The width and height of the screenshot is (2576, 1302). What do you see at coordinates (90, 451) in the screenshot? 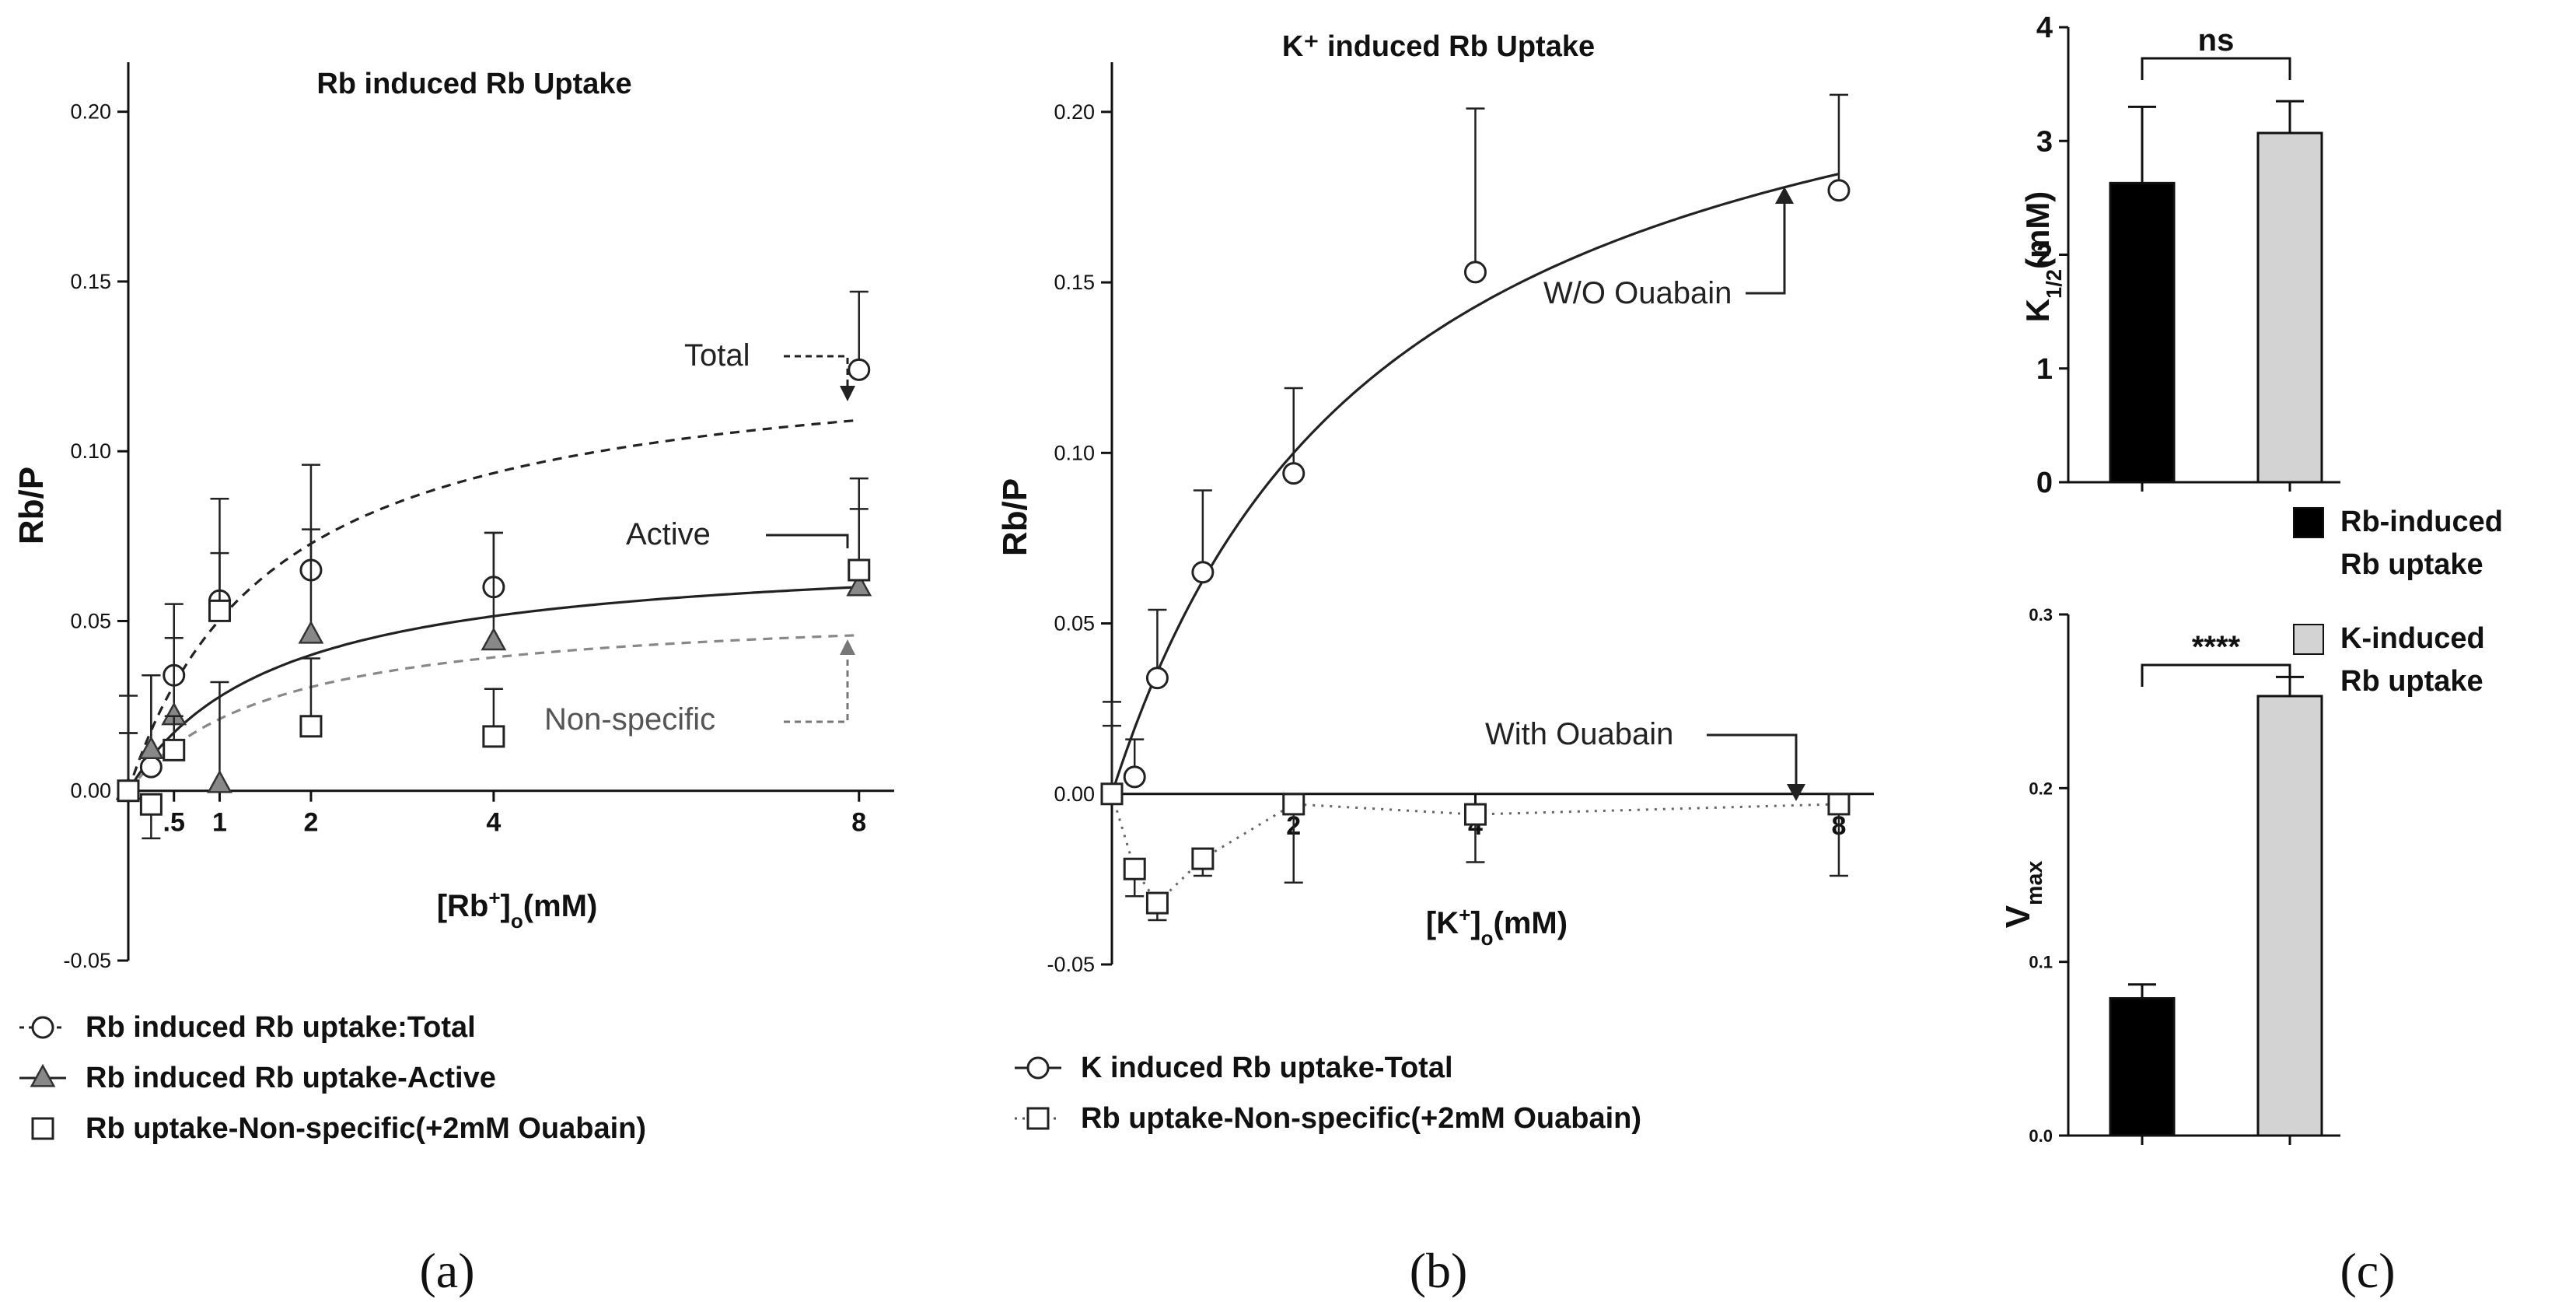
I see `panel-a-y-tick-label: 0.10` at bounding box center [90, 451].